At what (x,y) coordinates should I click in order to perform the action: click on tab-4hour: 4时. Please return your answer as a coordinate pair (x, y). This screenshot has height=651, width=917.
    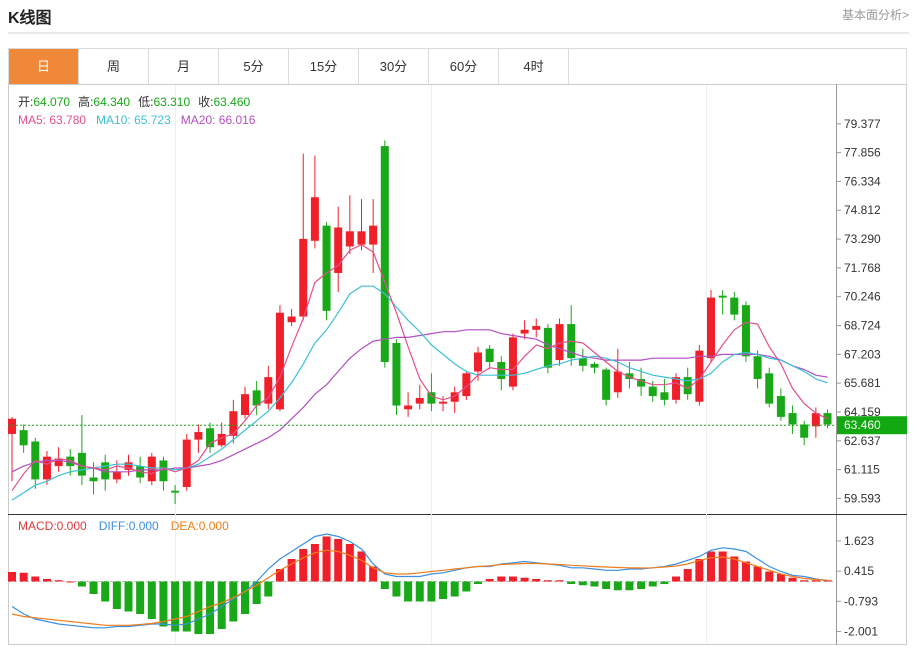
    Looking at the image, I should click on (534, 66).